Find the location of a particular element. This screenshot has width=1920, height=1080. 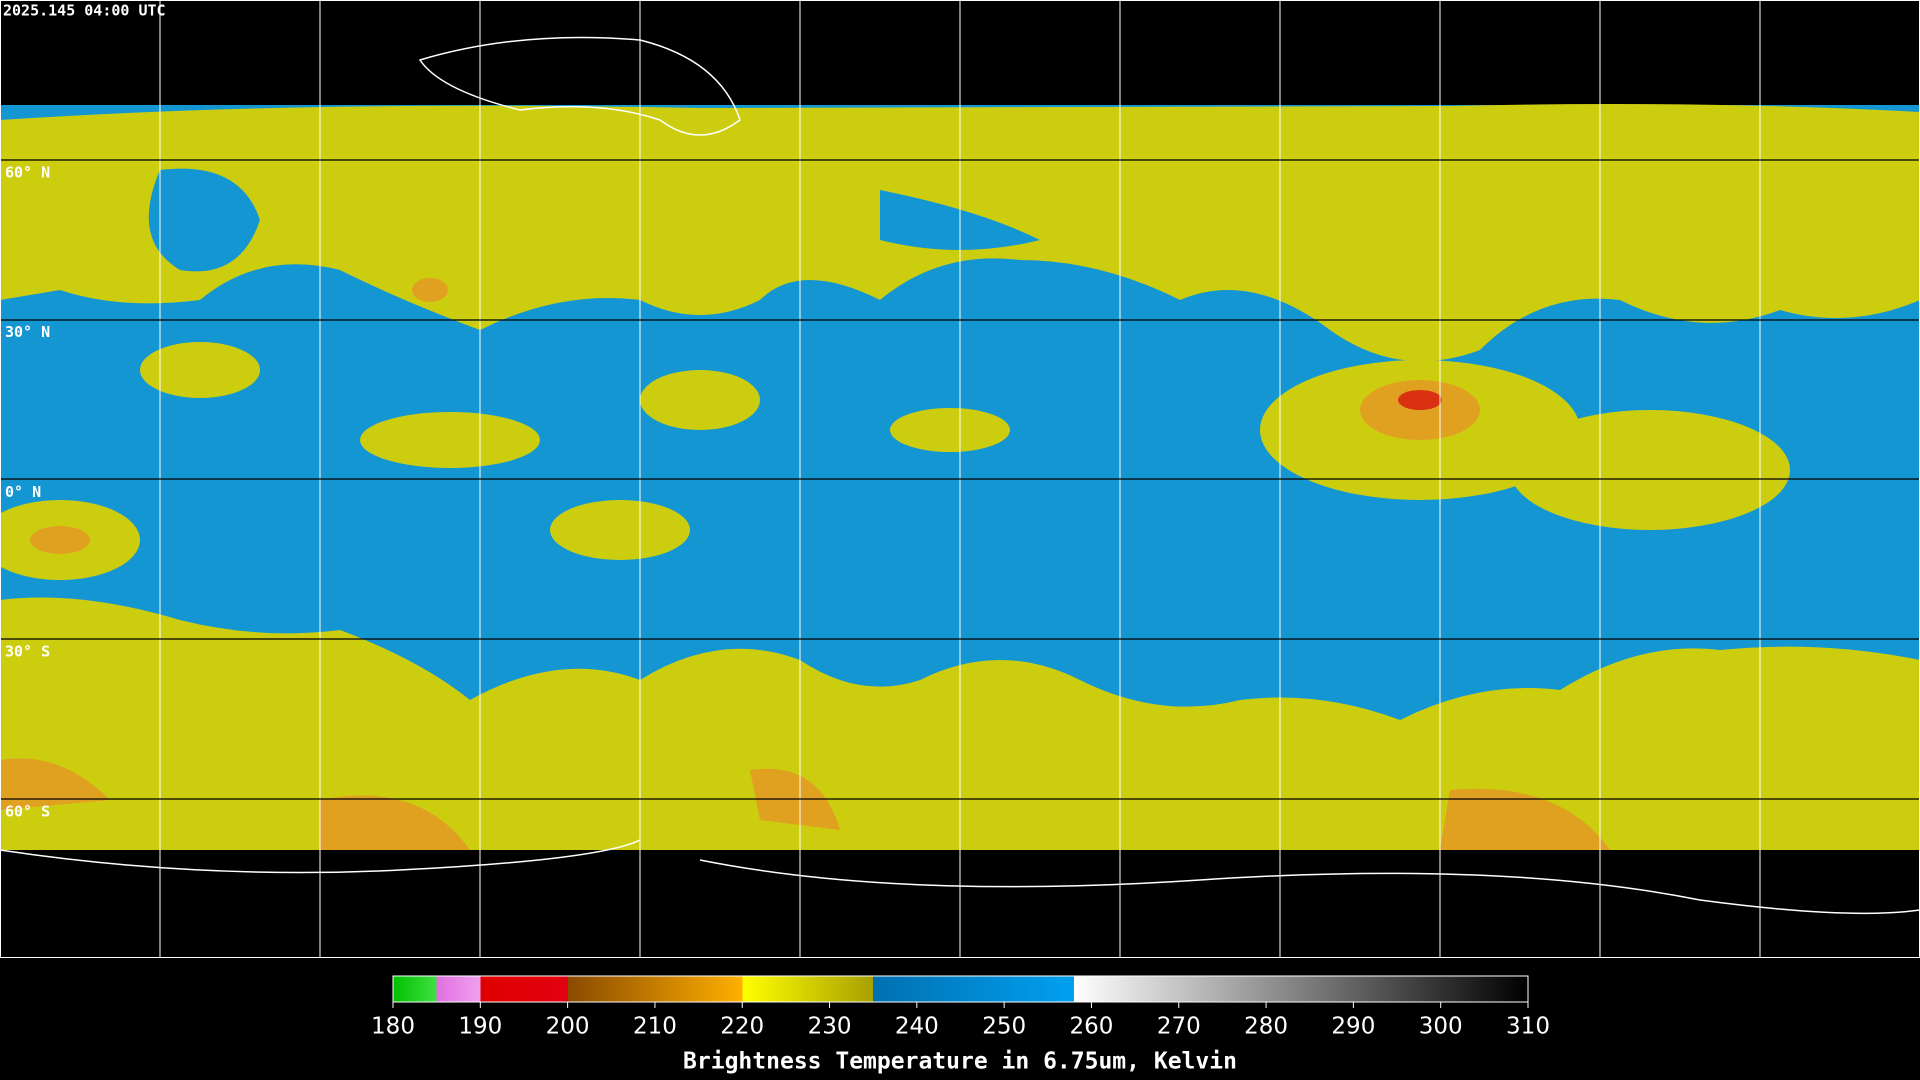

colorbar-tick-label: 190 is located at coordinates (480, 1027).